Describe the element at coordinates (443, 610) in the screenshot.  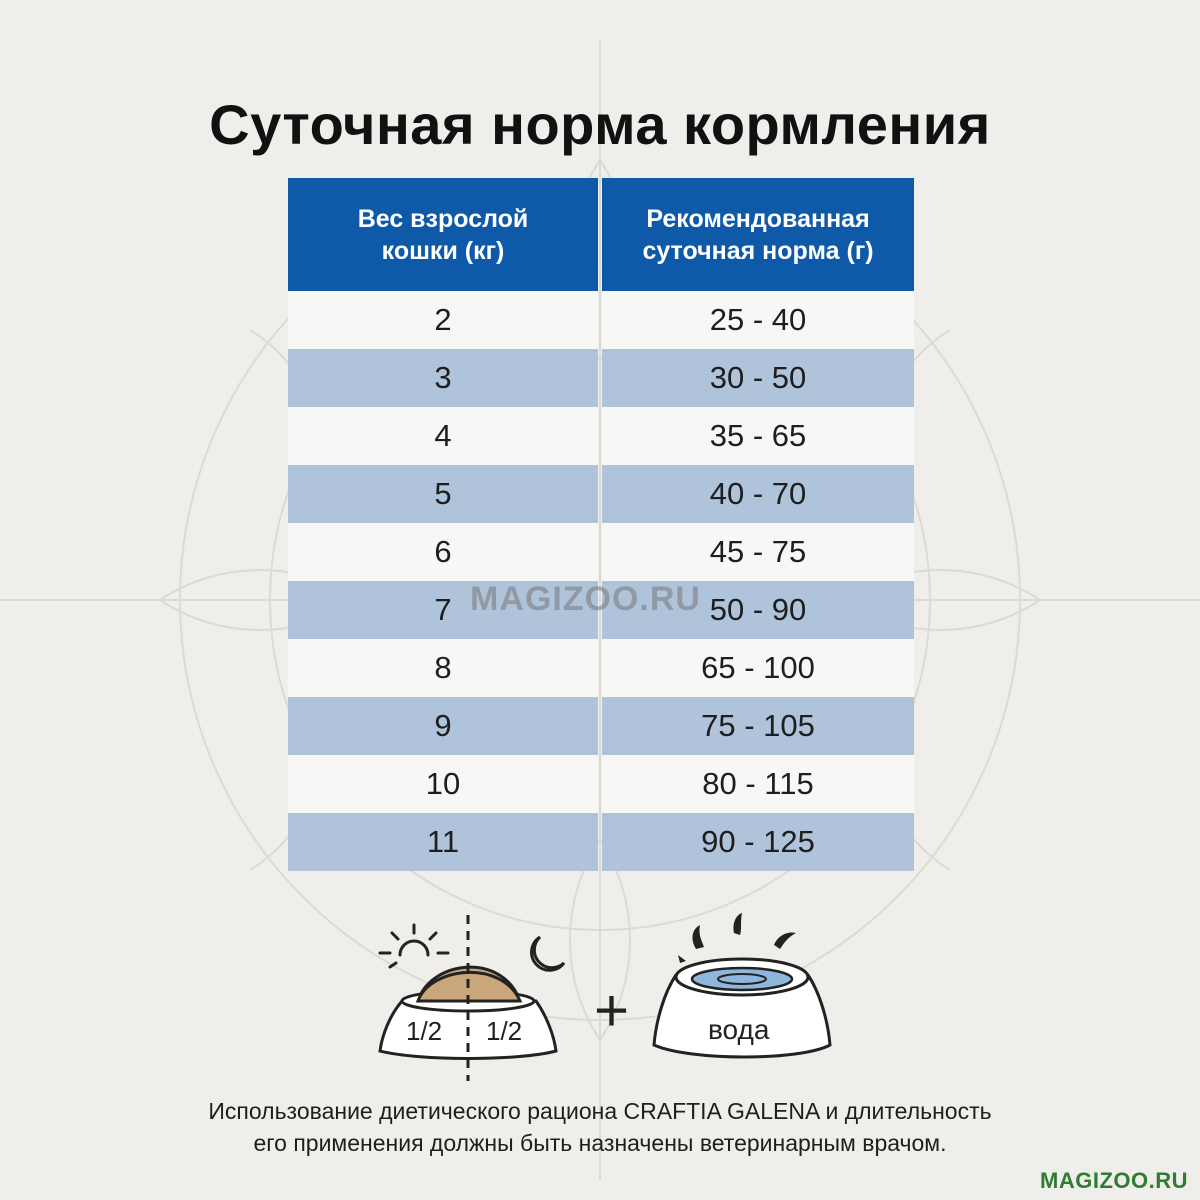
I see `weight-cell: 7` at that location.